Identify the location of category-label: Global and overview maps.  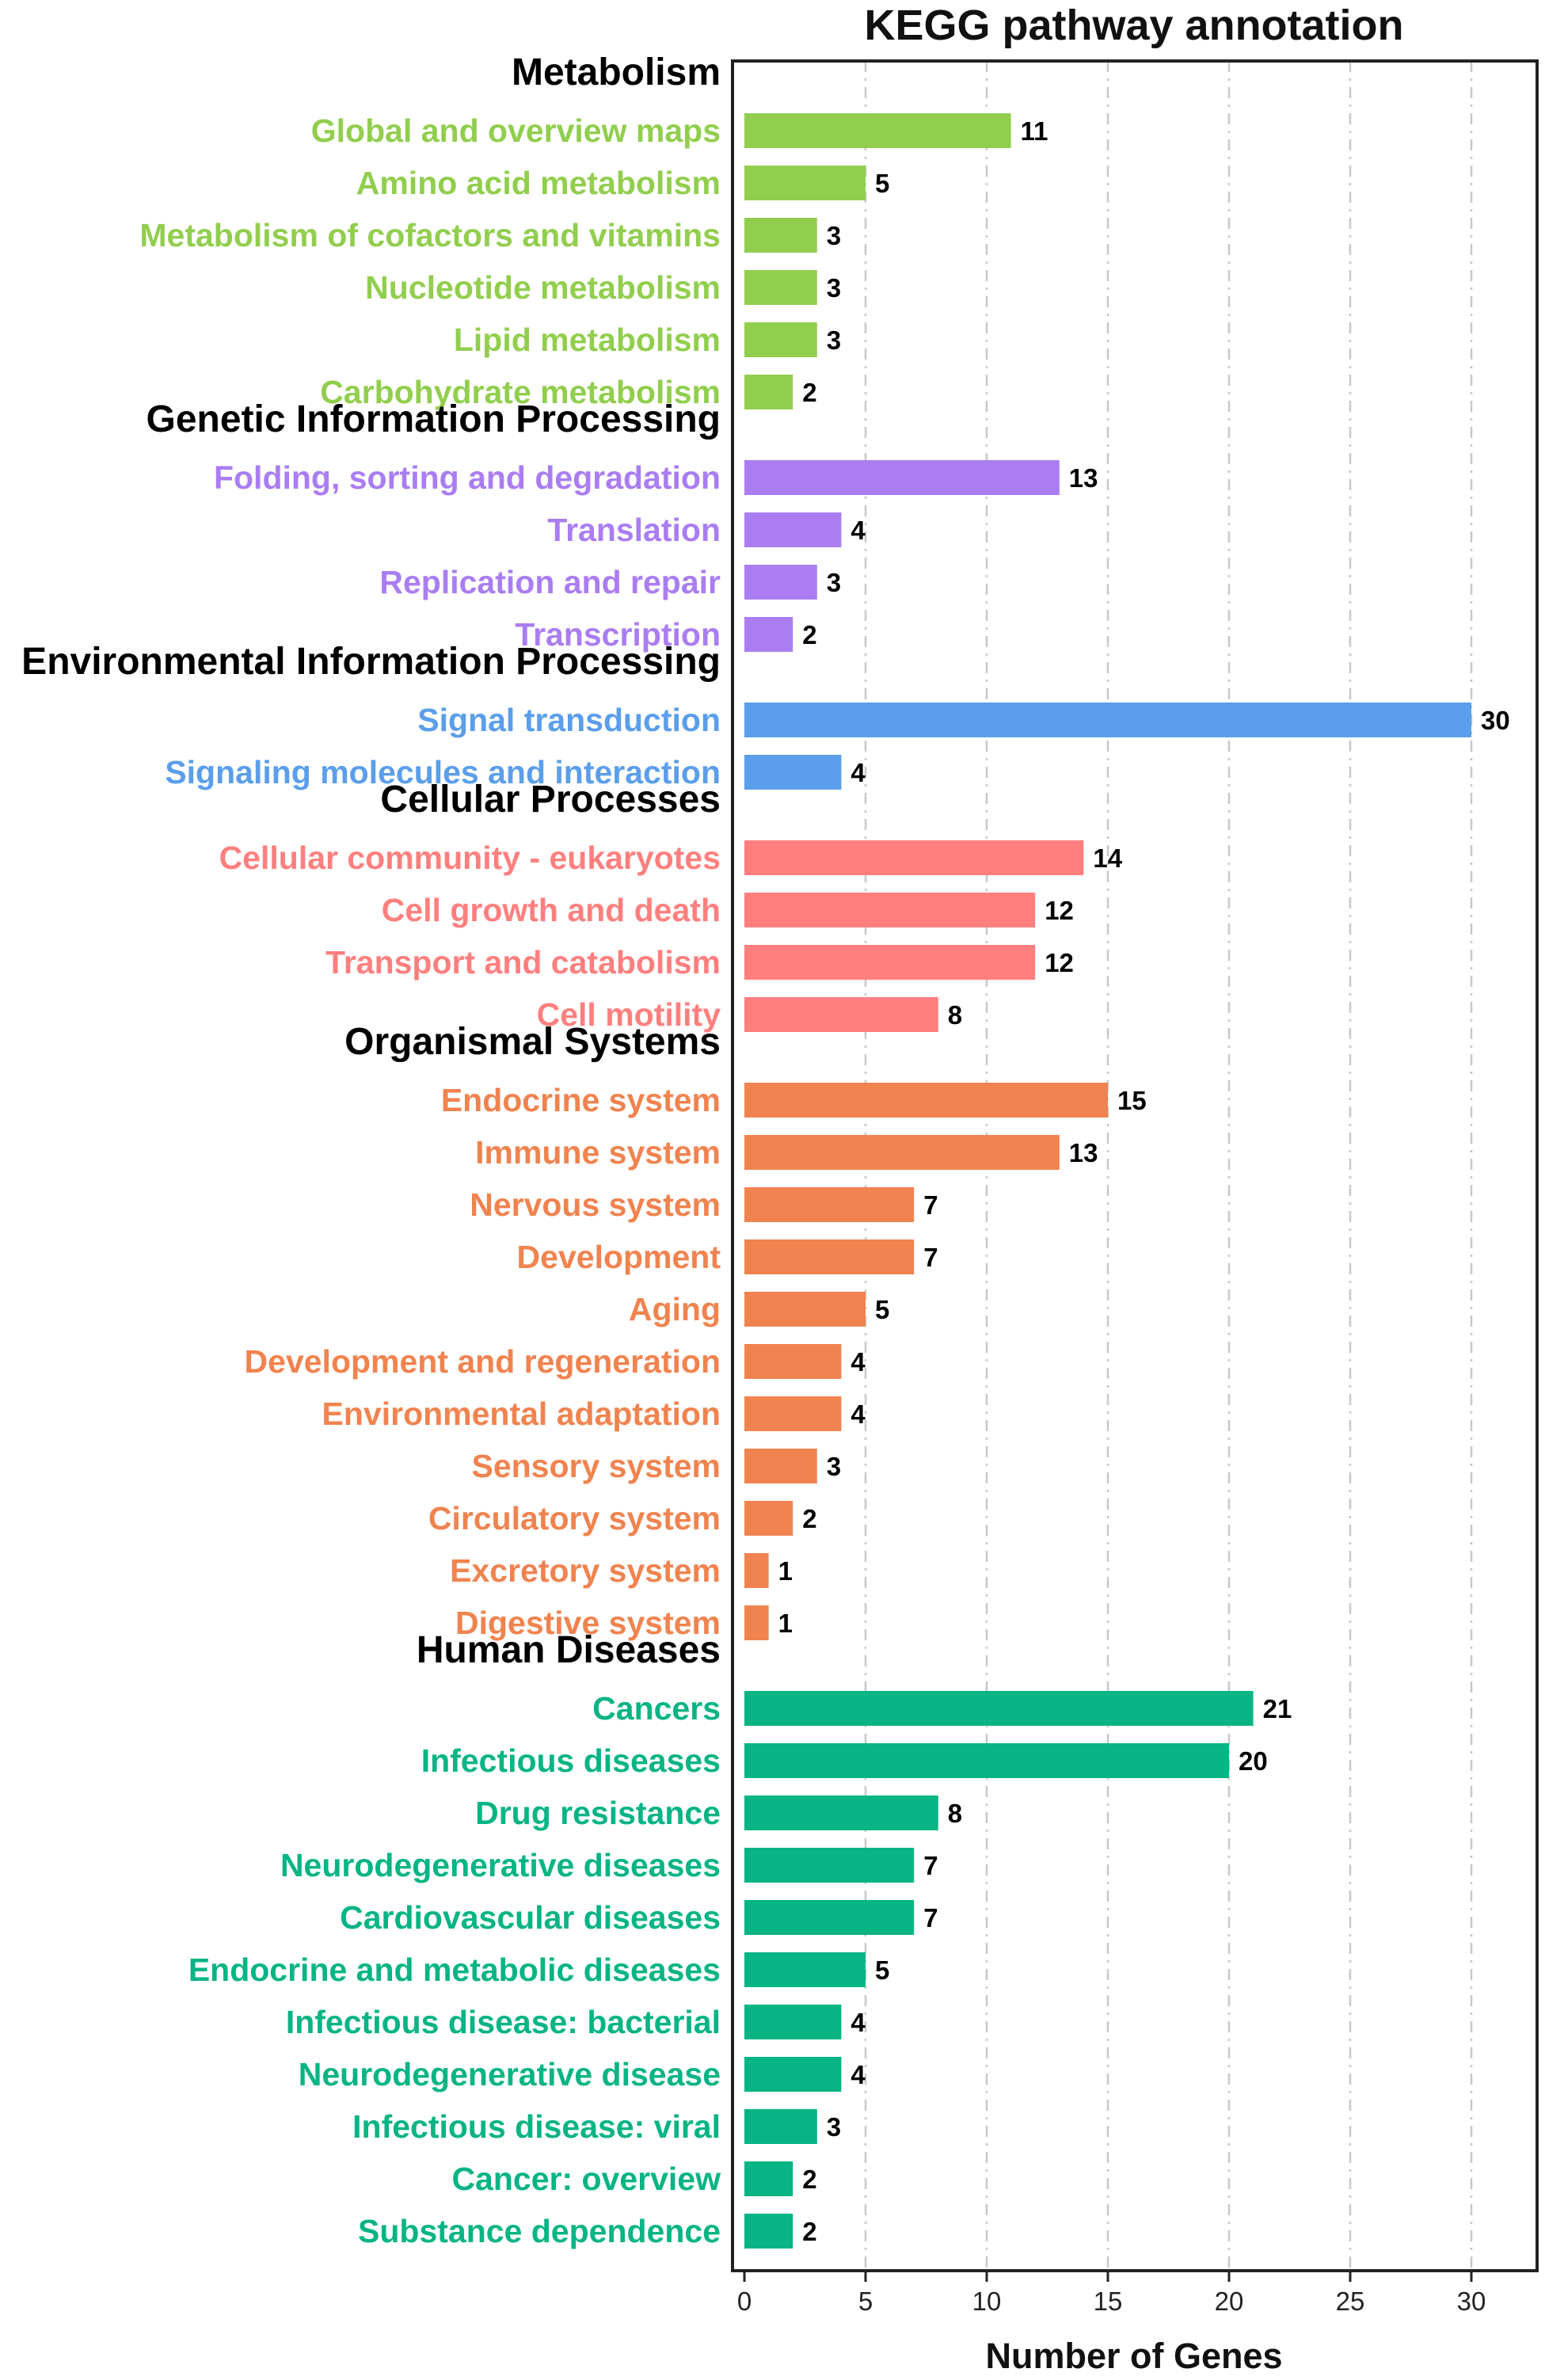
(516, 130).